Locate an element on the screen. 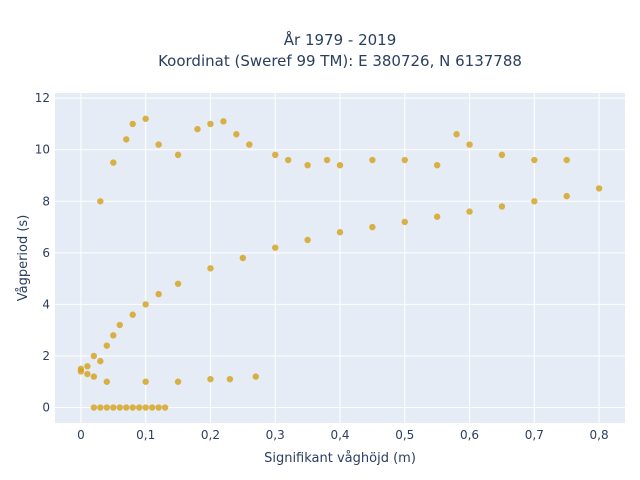  x-tick-label: 0,5 is located at coordinates (404, 435).